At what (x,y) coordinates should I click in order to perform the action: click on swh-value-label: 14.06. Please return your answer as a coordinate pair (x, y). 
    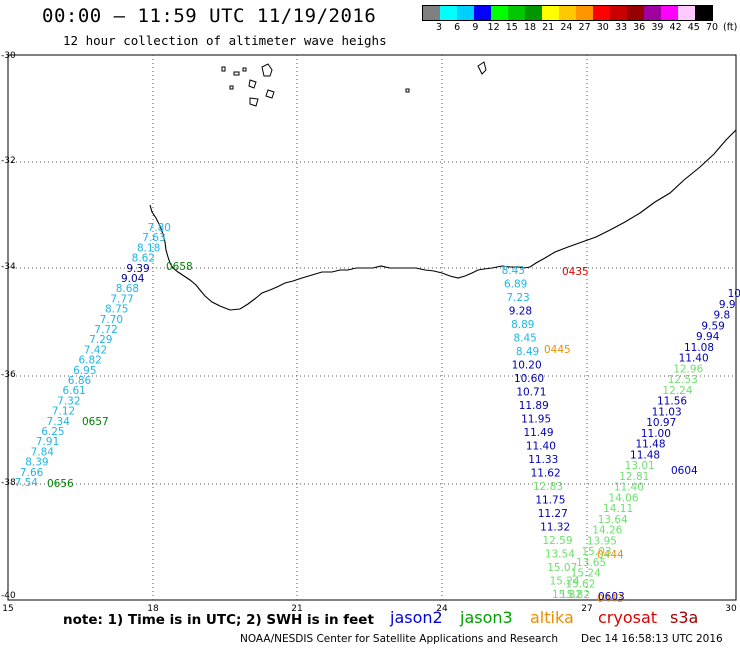
    Looking at the image, I should click on (623, 498).